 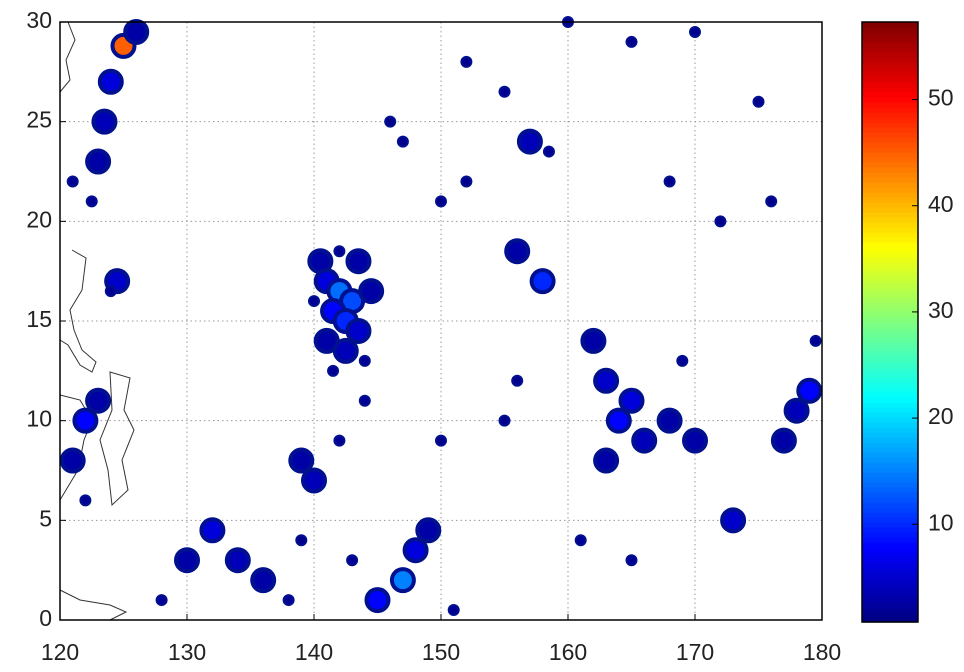 What do you see at coordinates (187, 652) in the screenshot?
I see `x-tick-label: 130` at bounding box center [187, 652].